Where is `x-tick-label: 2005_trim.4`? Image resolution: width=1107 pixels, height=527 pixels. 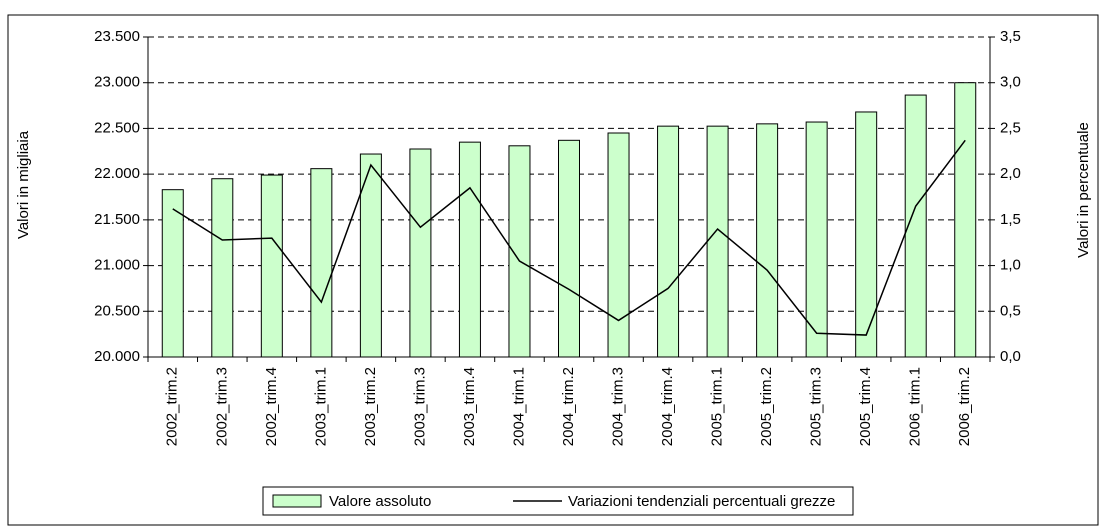
x-tick-label: 2005_trim.4 is located at coordinates (865, 406).